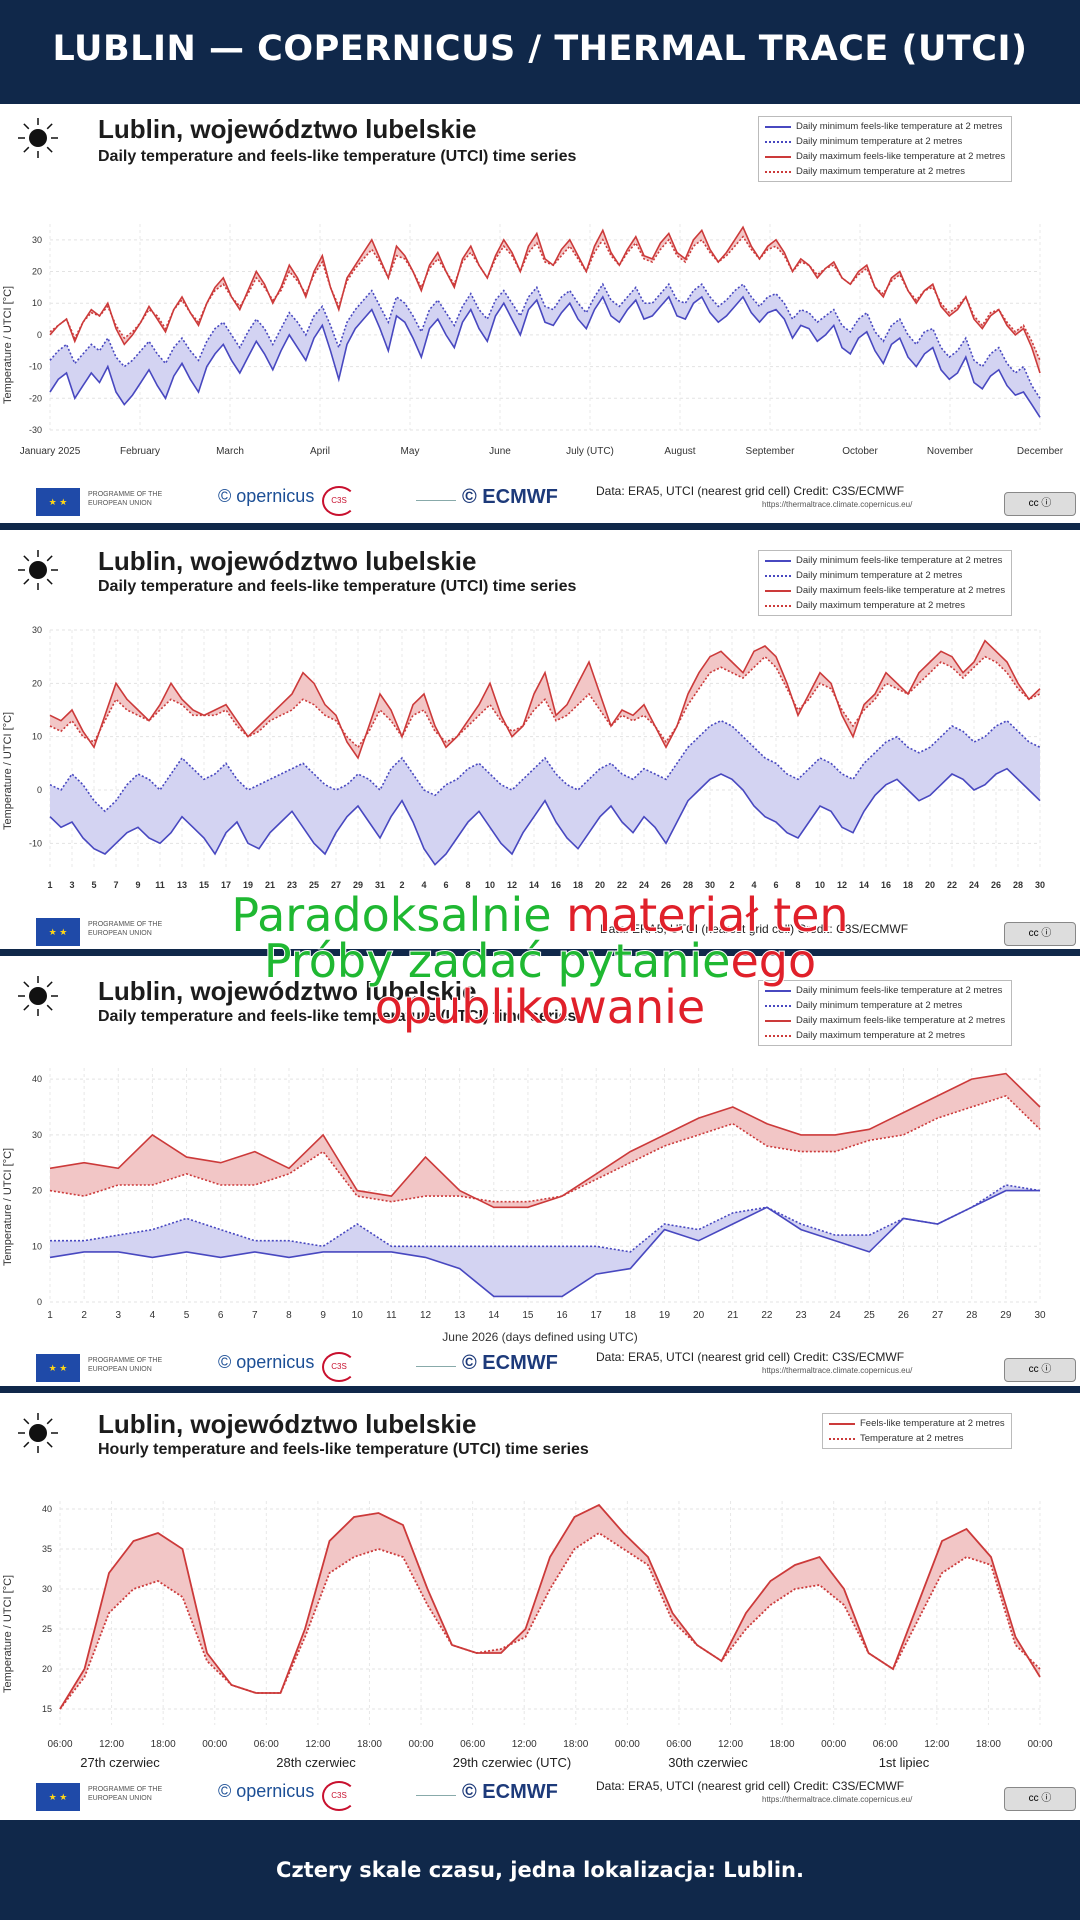 This screenshot has height=1920, width=1080. I want to click on x-tick-label: 15, so click(528, 1315).